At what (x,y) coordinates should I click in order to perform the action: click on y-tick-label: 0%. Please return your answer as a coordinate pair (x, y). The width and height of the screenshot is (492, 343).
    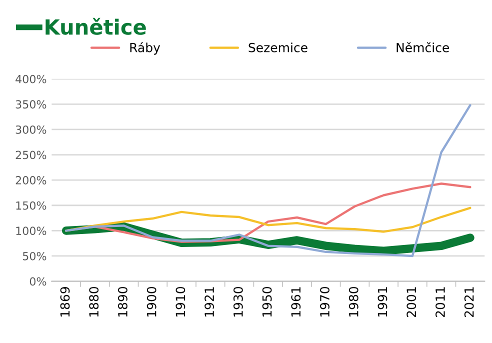
    Looking at the image, I should click on (38, 281).